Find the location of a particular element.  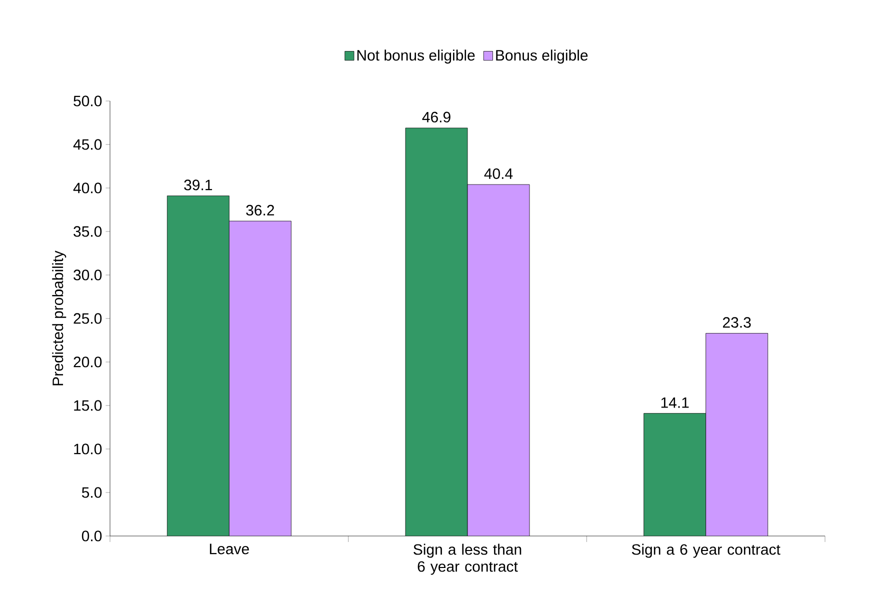

y-tick-label: 20.0 is located at coordinates (88, 362).